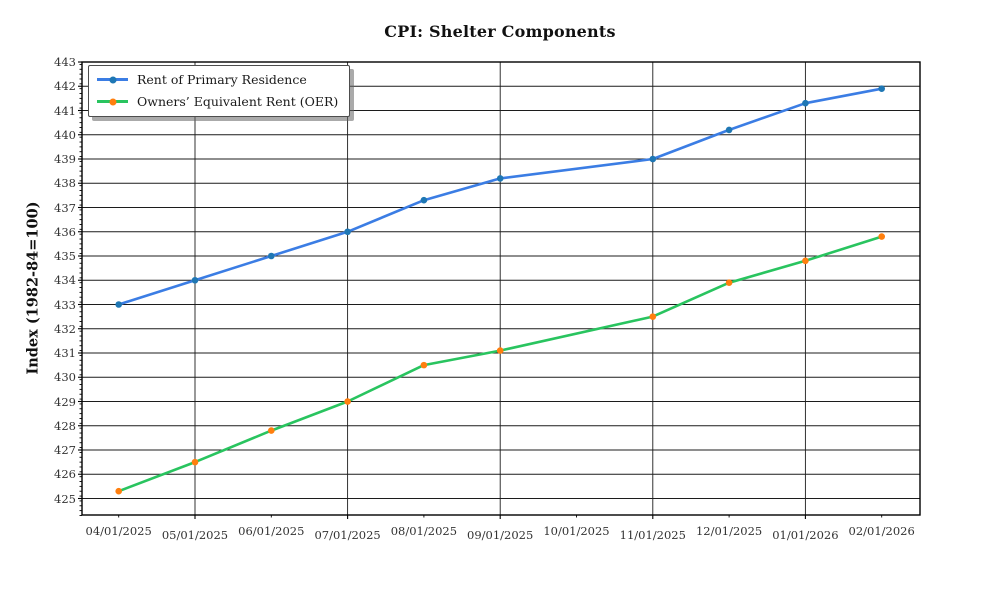  What do you see at coordinates (65, 498) in the screenshot?
I see `y-tick-label: 425` at bounding box center [65, 498].